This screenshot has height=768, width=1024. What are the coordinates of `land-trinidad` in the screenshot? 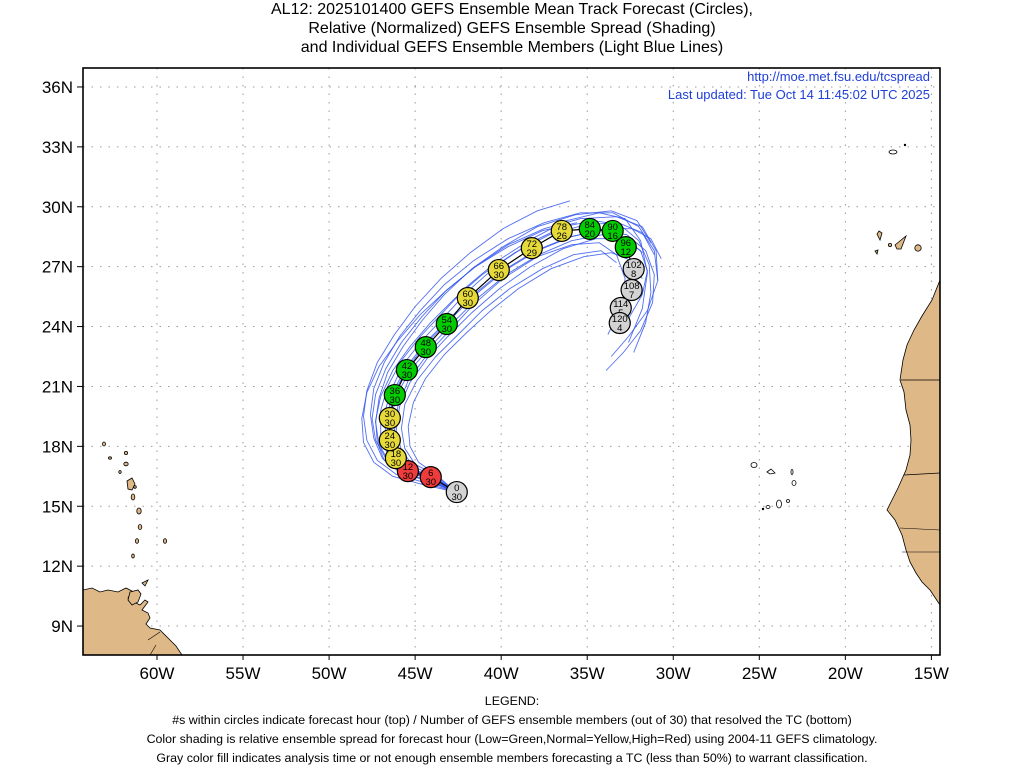 It's located at (134, 597).